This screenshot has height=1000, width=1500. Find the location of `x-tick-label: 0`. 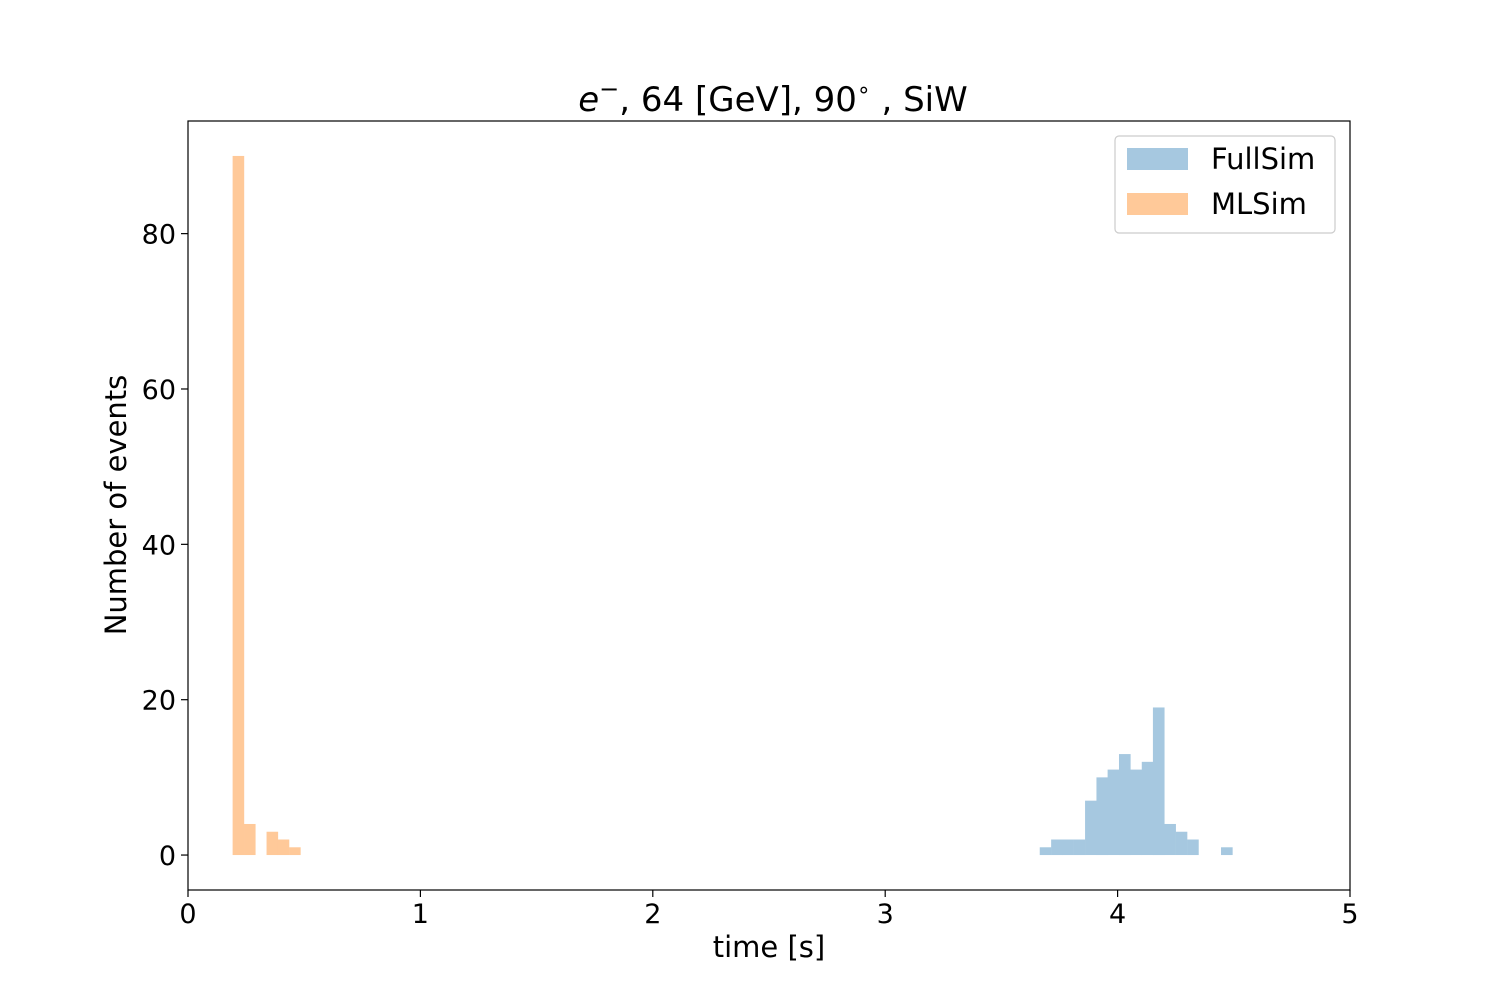

x-tick-label: 0 is located at coordinates (187, 914).